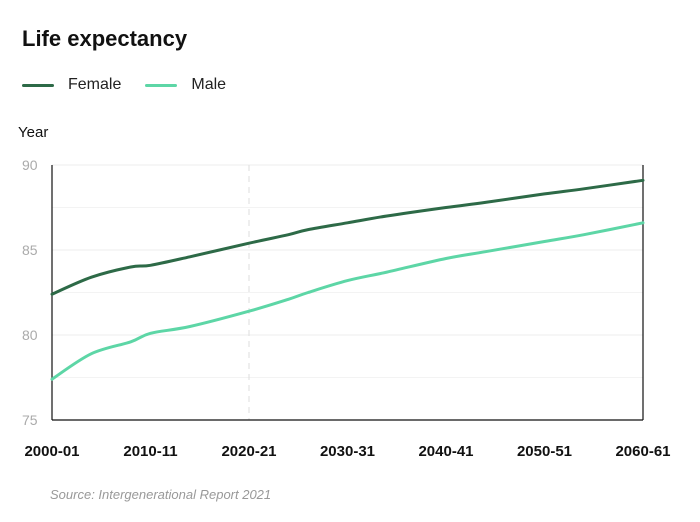 Image resolution: width=700 pixels, height=522 pixels. What do you see at coordinates (30, 165) in the screenshot?
I see `y-tick-label: 90` at bounding box center [30, 165].